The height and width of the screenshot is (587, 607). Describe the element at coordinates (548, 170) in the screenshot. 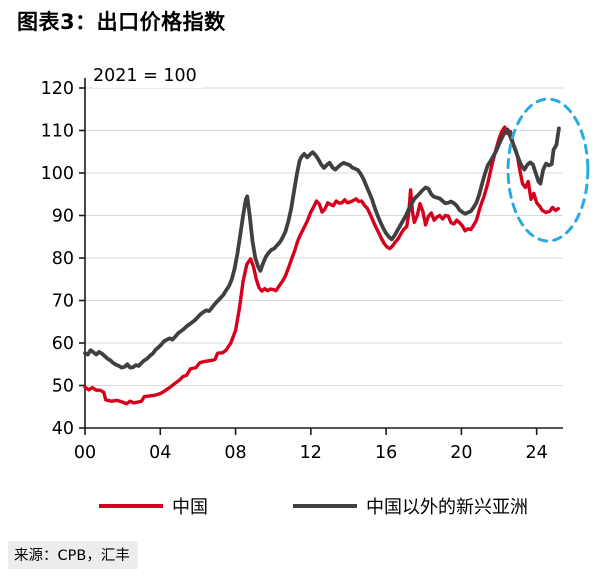

I see `highlight-ellipse-annotation` at that location.